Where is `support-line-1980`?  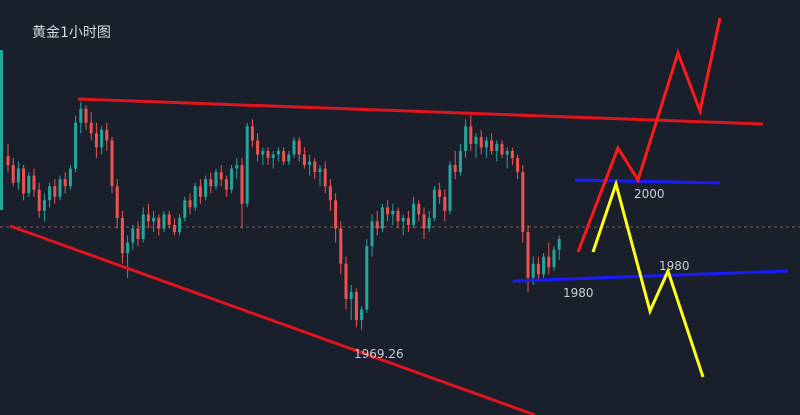 support-line-1980 is located at coordinates (650, 276).